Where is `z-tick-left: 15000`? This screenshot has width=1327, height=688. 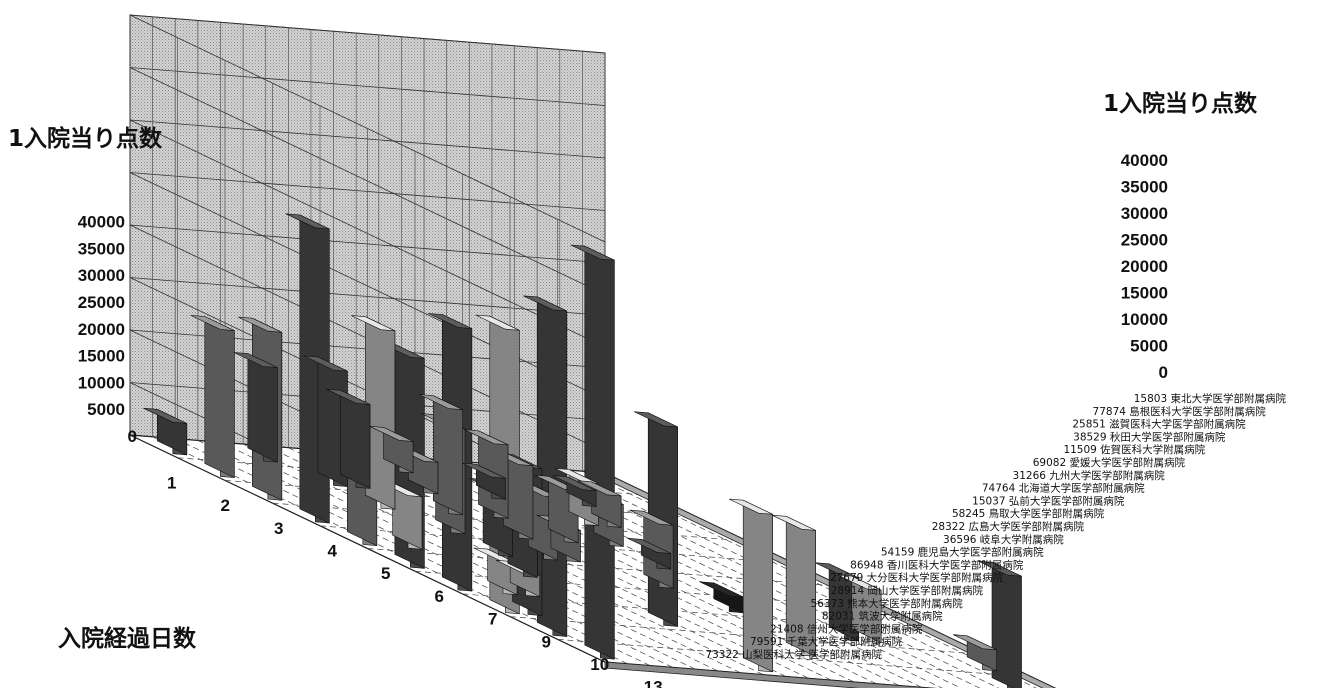
z-tick-left: 15000 is located at coordinates (101, 356).